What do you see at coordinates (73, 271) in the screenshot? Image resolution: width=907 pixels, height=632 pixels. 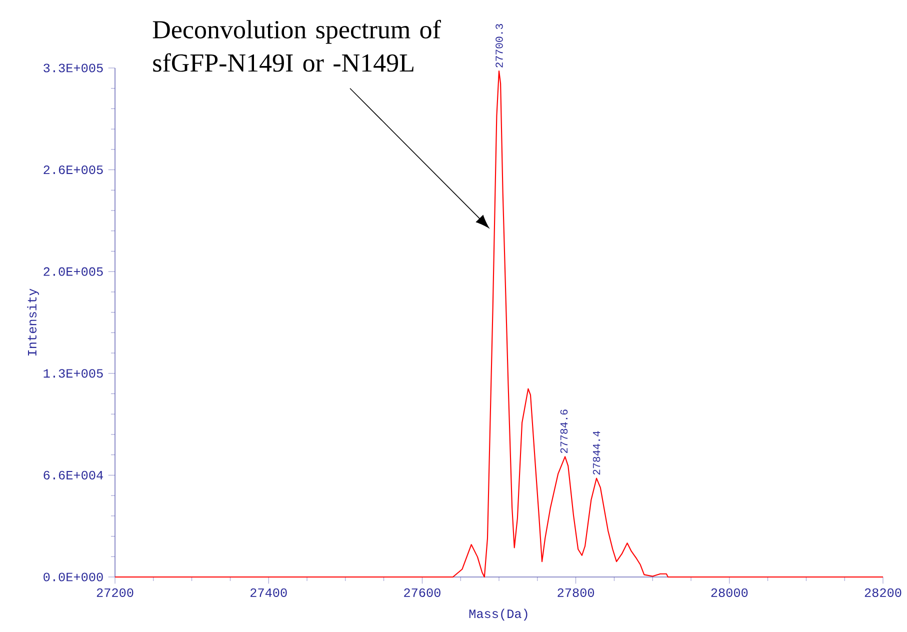 I see `y-tick-label: 2.0E+005` at bounding box center [73, 271].